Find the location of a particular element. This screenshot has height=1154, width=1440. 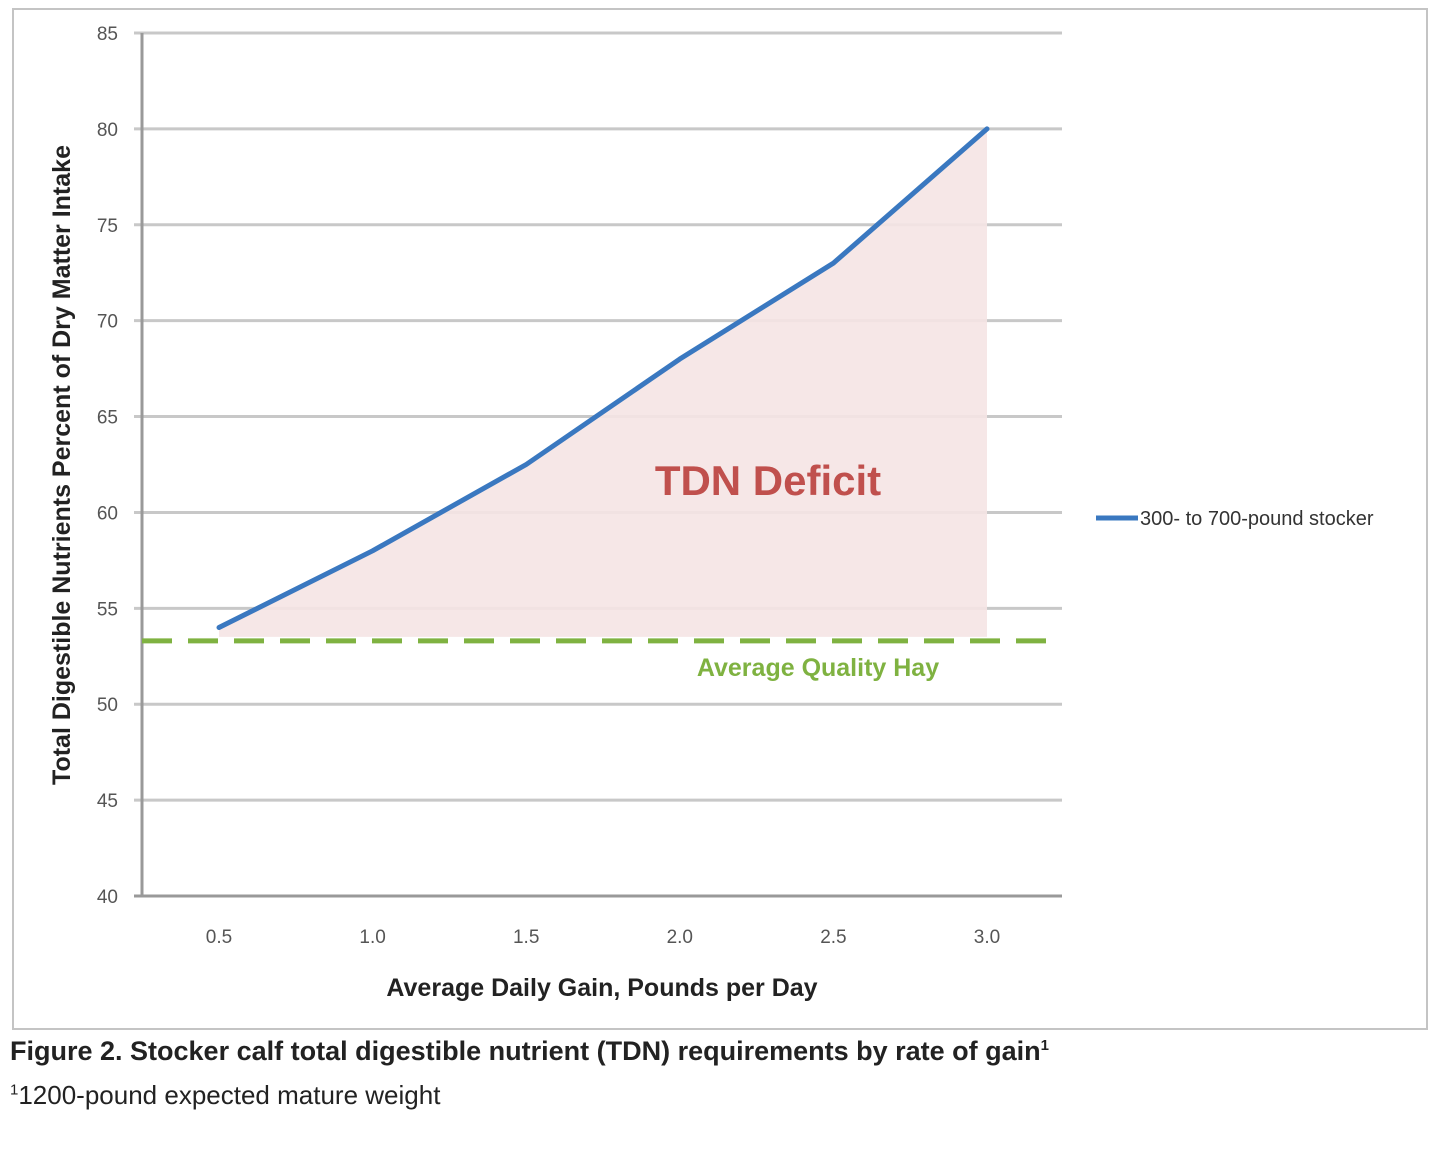

x-tick-label: 1.0 is located at coordinates (372, 937).